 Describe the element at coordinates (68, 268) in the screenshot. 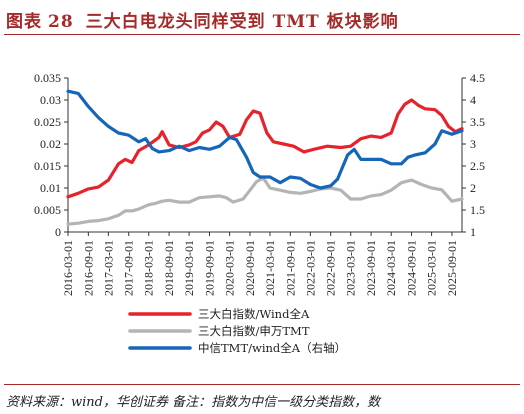

I see `x-tick-label: 2016-03-01` at that location.